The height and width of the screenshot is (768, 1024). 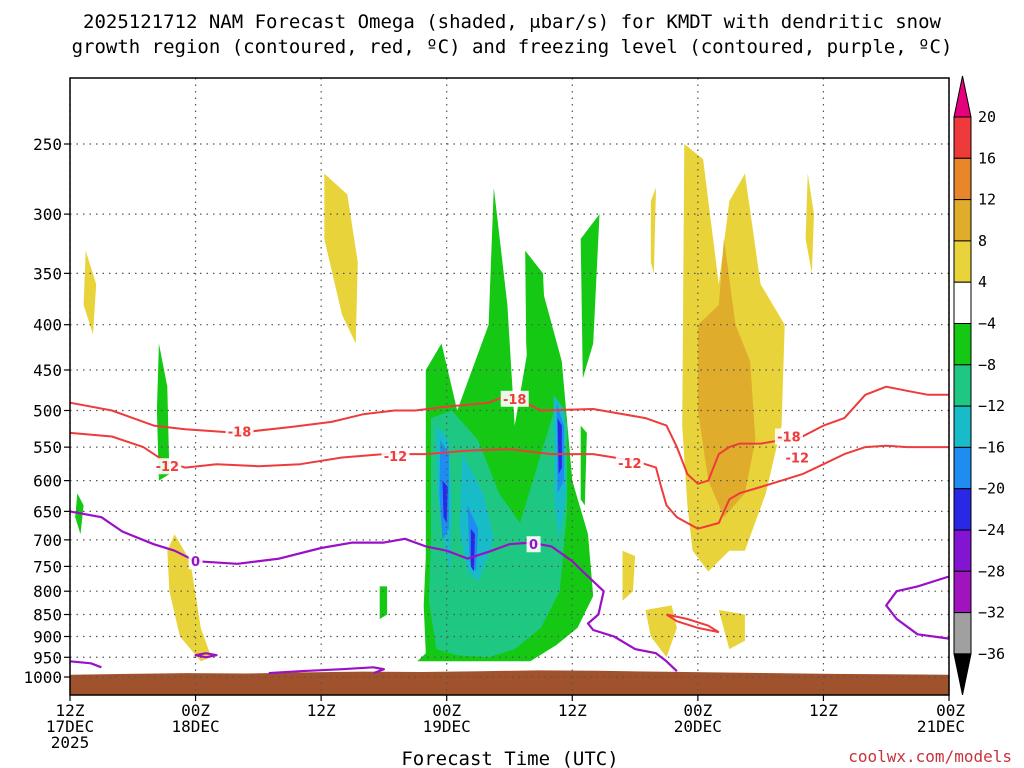 What do you see at coordinates (509, 435) in the screenshot?
I see `dgz-contour--18` at bounding box center [509, 435].